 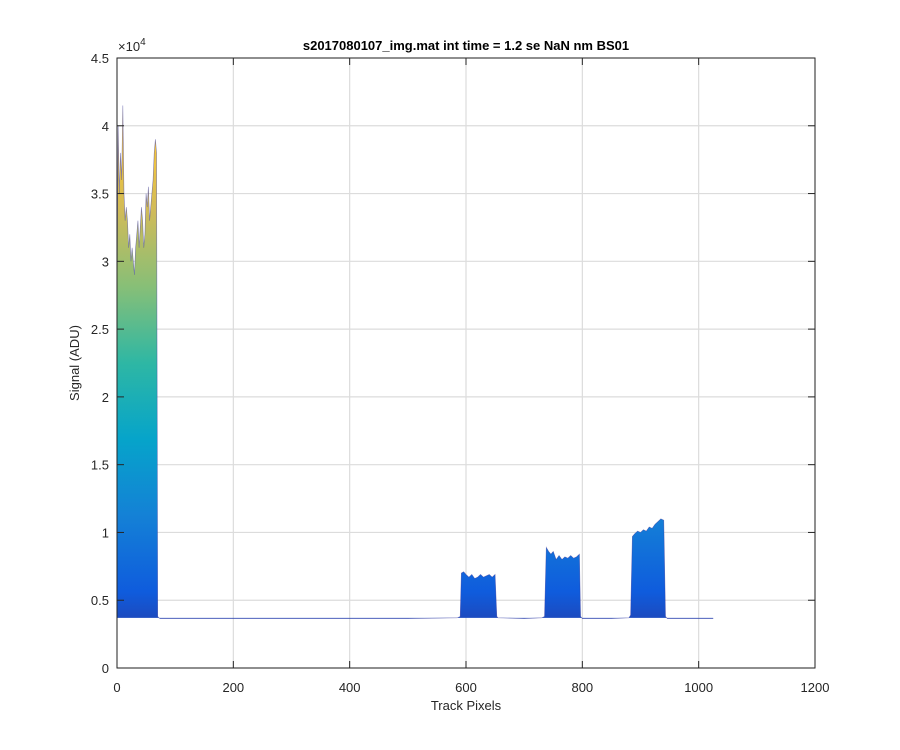 I want to click on x-tick-label: 200, so click(x=233, y=687).